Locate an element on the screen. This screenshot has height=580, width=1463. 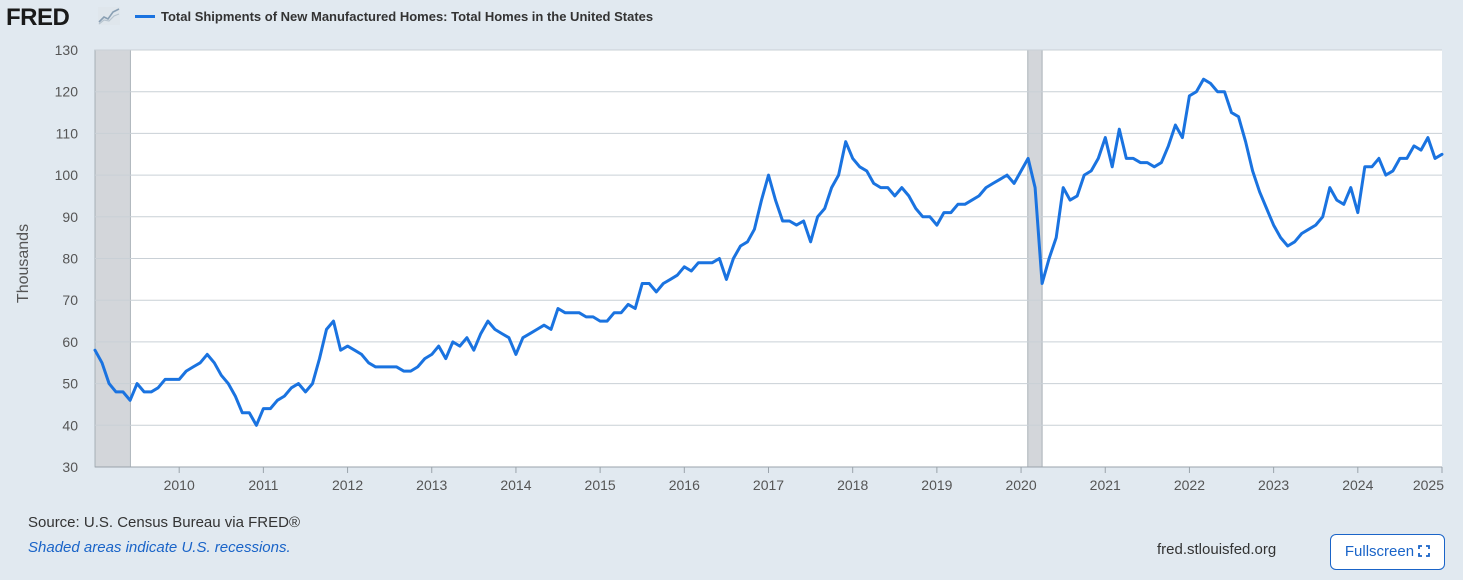
fullscreen-icon is located at coordinates (1424, 551).